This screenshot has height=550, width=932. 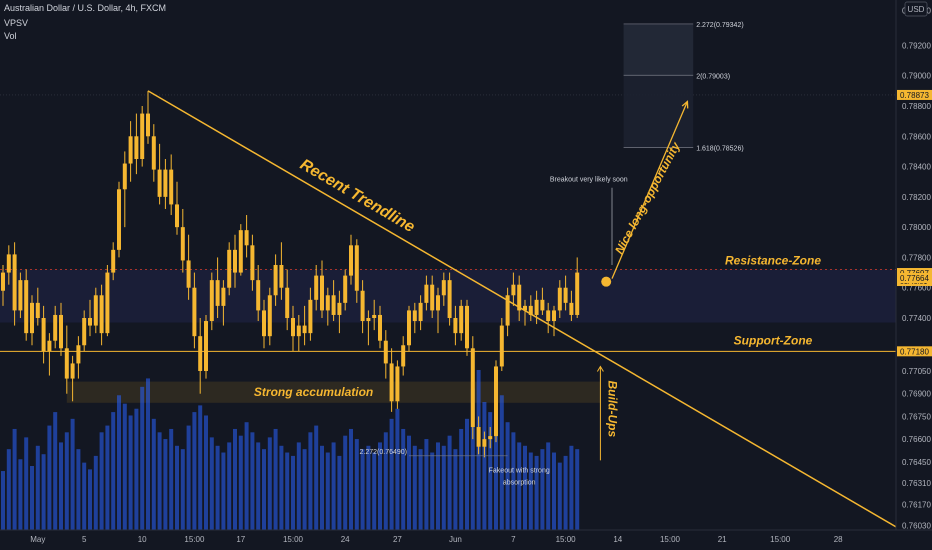 What do you see at coordinates (10, 36) in the screenshot?
I see `indicator-vol-label: Vol` at bounding box center [10, 36].